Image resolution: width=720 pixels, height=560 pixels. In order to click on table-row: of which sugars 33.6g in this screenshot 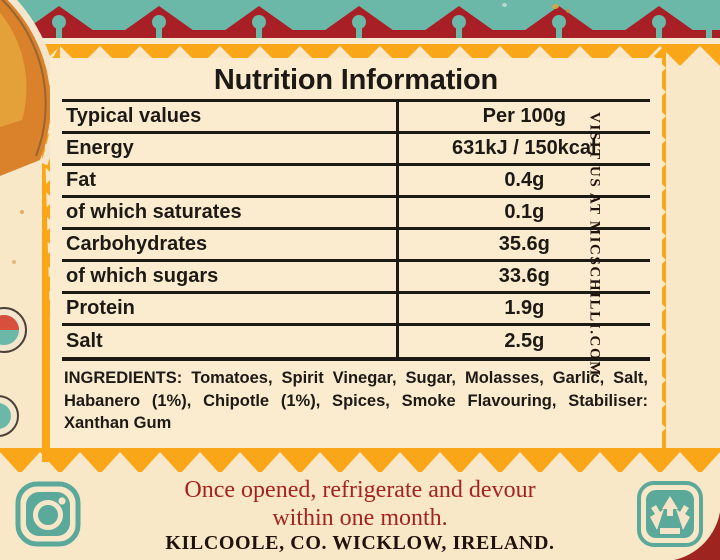, I will do `click(356, 276)`.